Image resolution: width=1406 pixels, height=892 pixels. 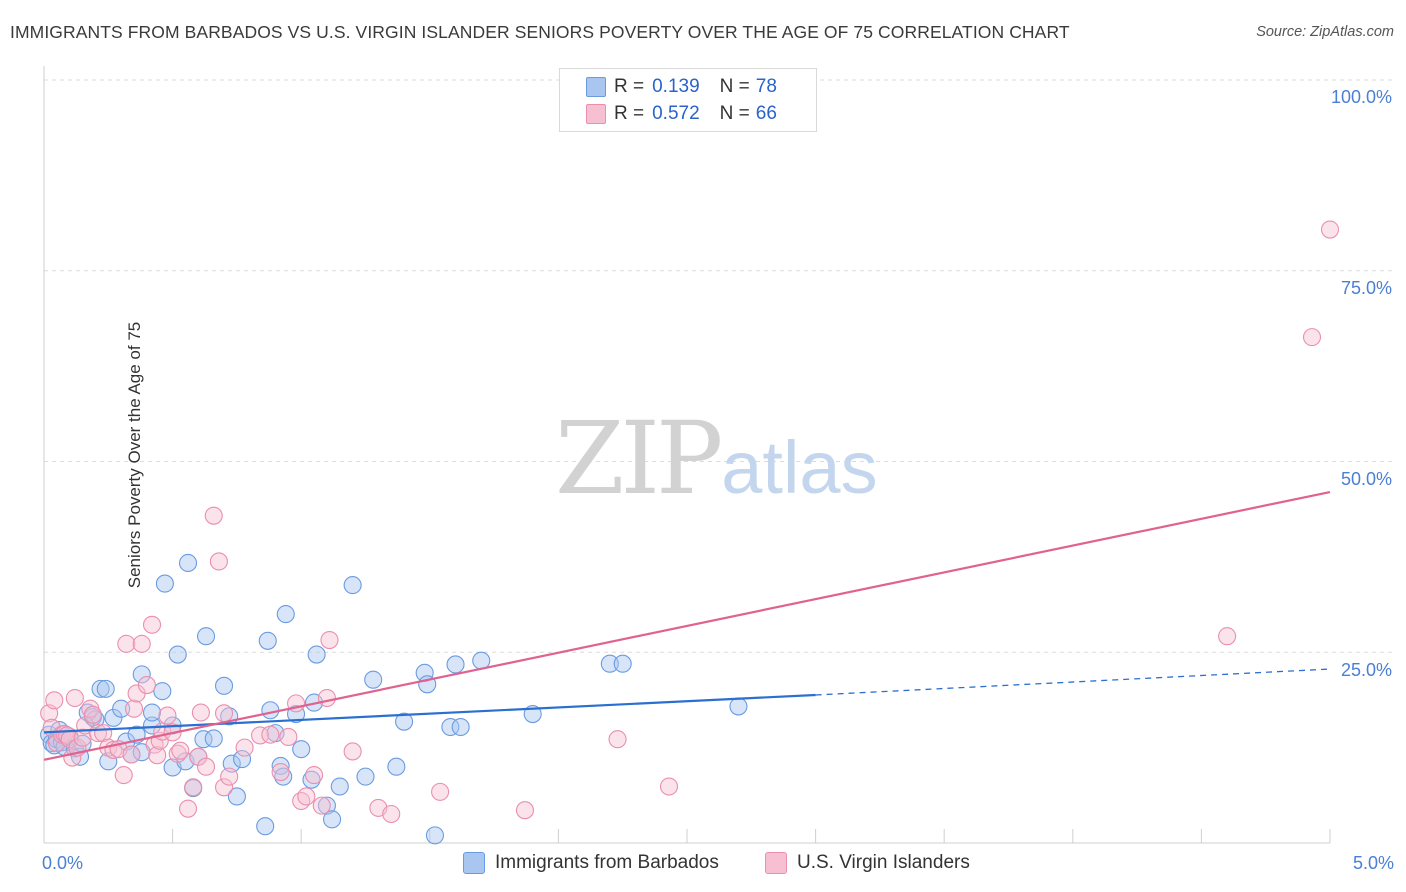 I want to click on y-tick-label-50: 50.0%, so click(x=1366, y=479).